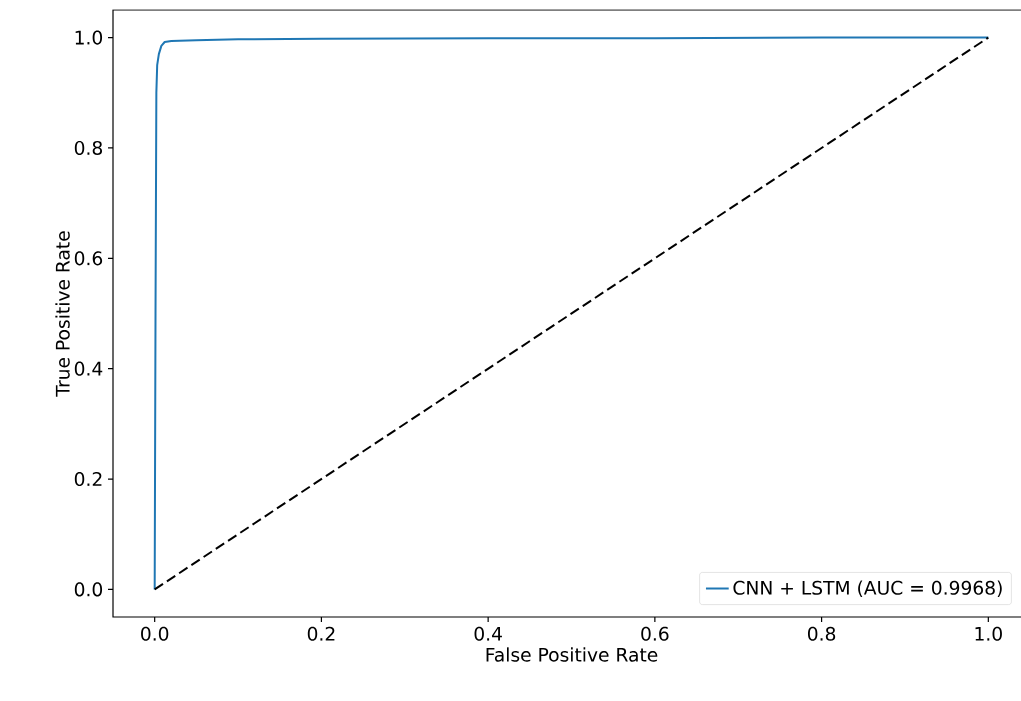 The width and height of the screenshot is (1021, 701). Describe the element at coordinates (321, 633) in the screenshot. I see `x-tick-label: 0.2` at that location.